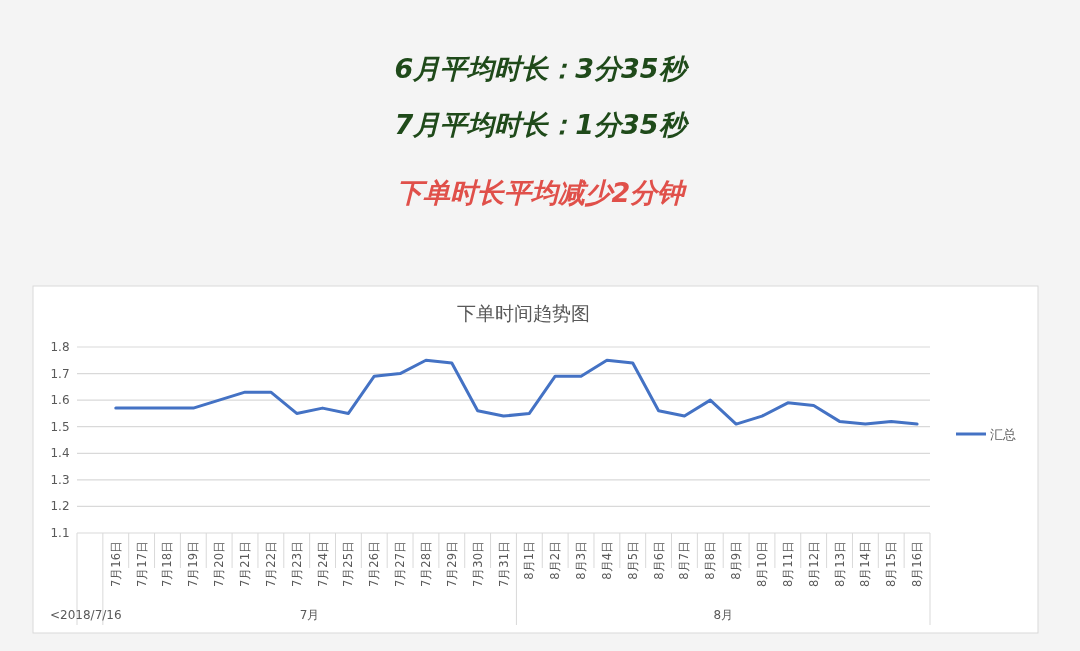  I want to click on x-tick-label: 8月15日, so click(891, 564).